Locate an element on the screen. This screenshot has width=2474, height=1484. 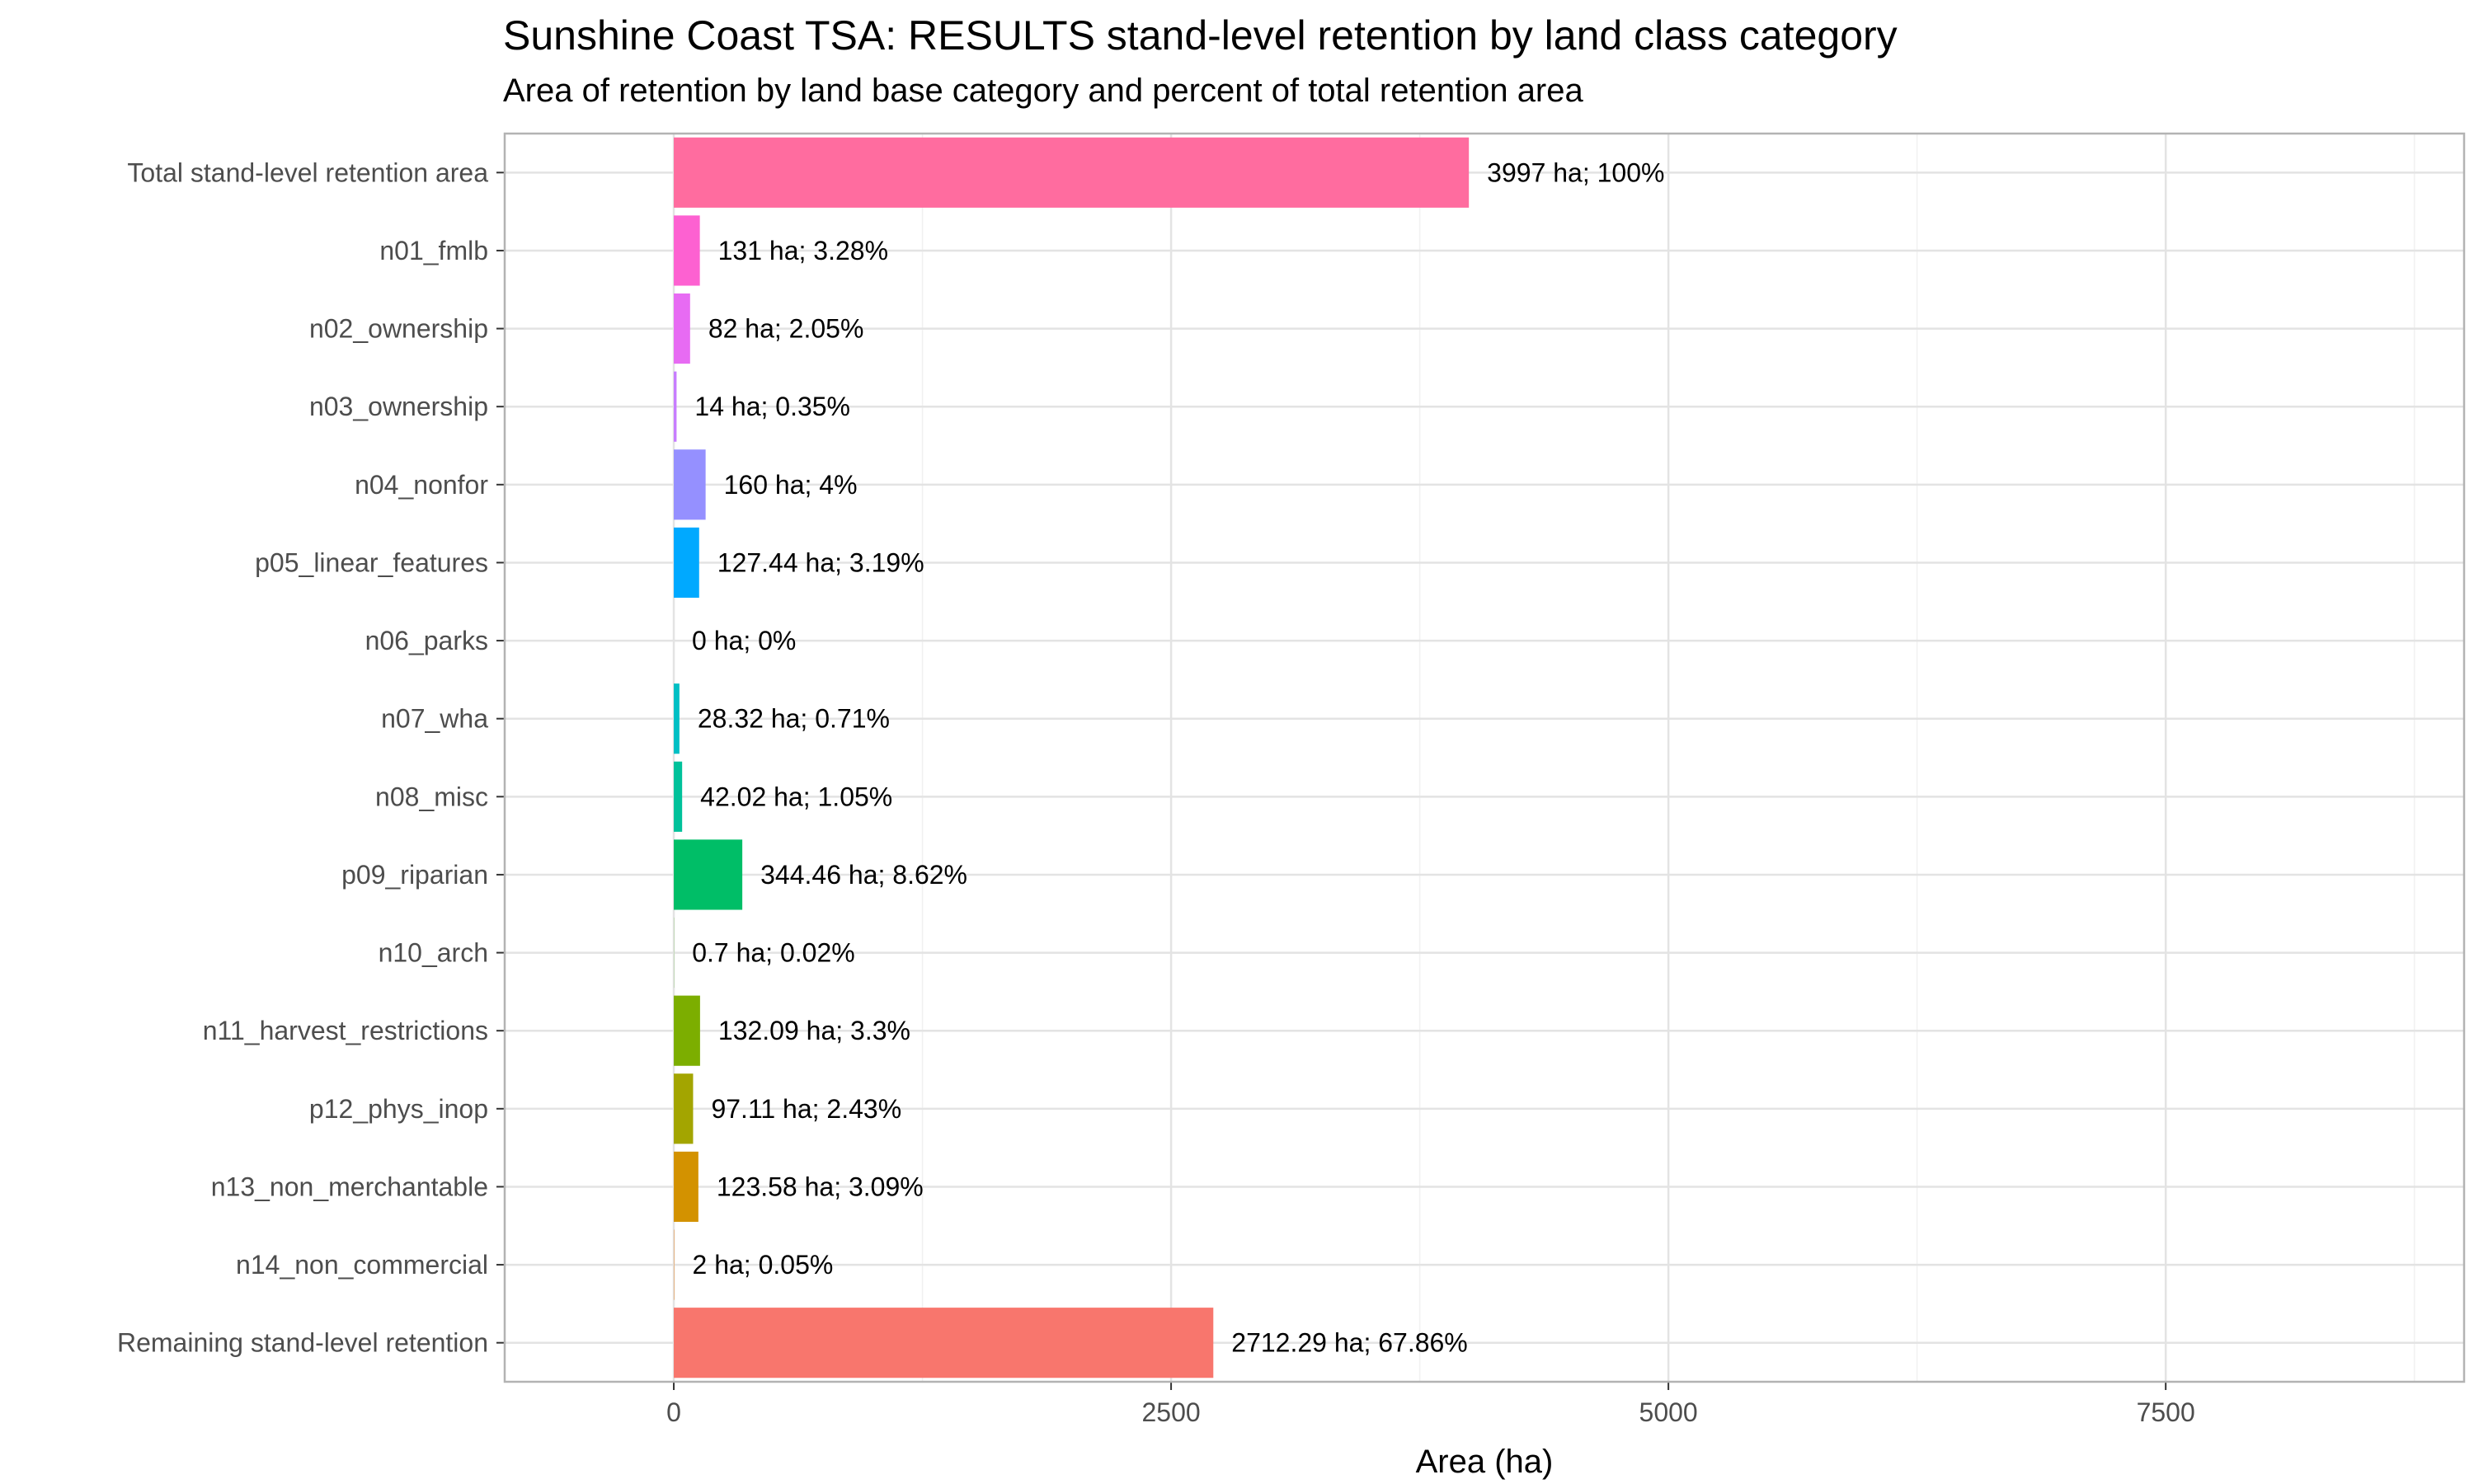
data-label: 0 ha; 0% is located at coordinates (744, 640).